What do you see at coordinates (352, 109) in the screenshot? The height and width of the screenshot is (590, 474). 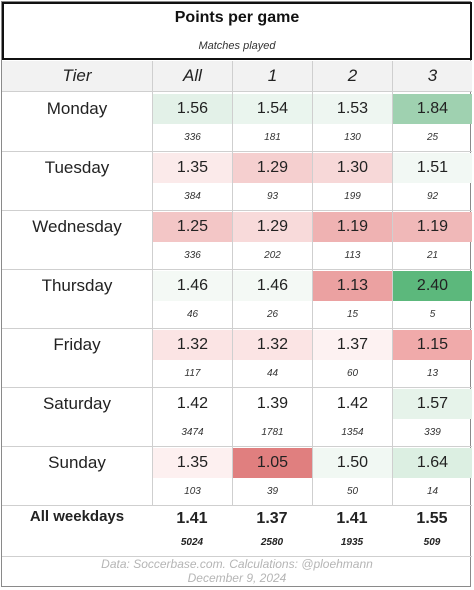 I see `points-per-game-cell: 1.53` at bounding box center [352, 109].